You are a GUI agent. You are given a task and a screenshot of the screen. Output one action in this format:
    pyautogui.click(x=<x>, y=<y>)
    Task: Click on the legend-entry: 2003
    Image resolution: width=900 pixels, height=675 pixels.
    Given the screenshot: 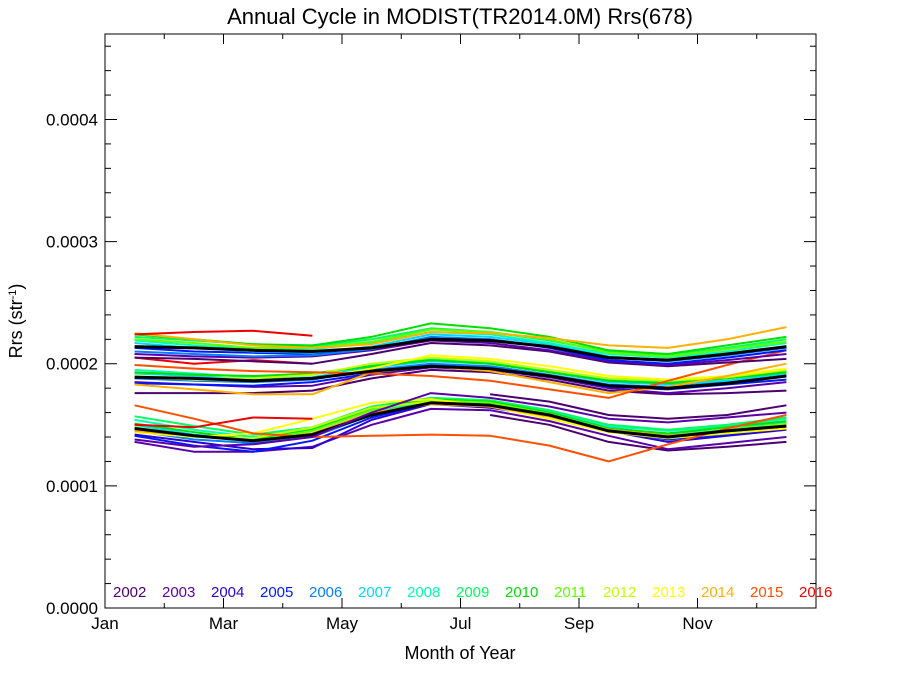 What is the action you would take?
    pyautogui.click(x=178, y=592)
    